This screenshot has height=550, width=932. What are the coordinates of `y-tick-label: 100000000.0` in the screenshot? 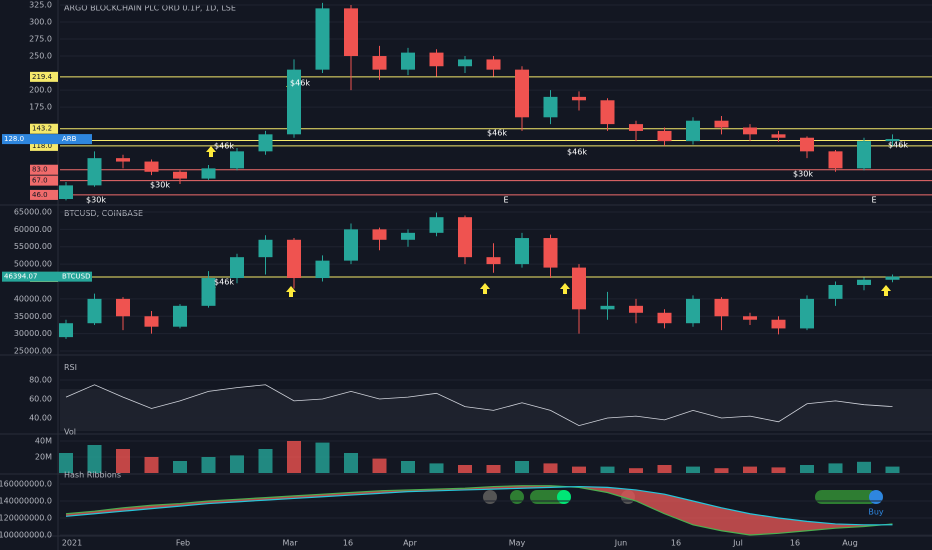 It's located at (26, 535).